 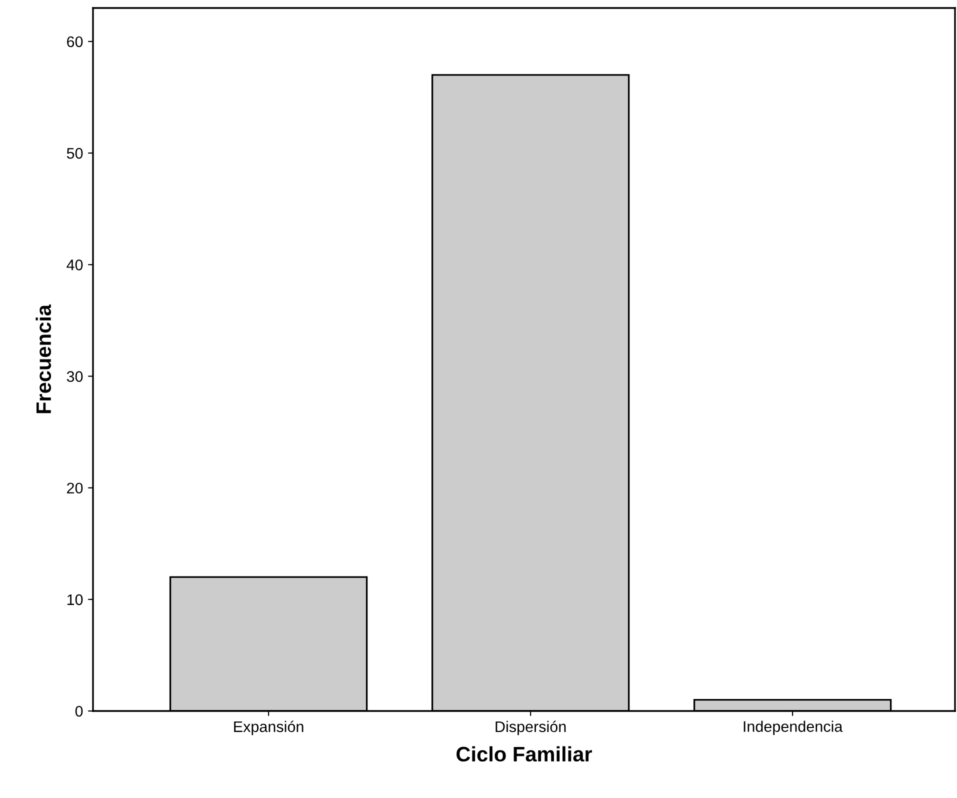 What do you see at coordinates (531, 728) in the screenshot?
I see `x-tick-label: Dispersión` at bounding box center [531, 728].